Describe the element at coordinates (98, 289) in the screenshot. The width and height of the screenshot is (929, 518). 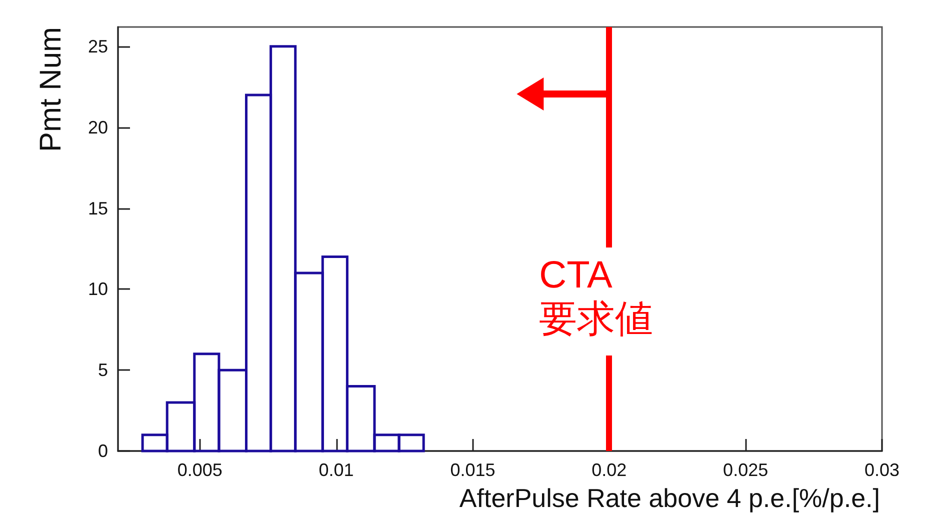
I see `y-tick-label: 10` at that location.